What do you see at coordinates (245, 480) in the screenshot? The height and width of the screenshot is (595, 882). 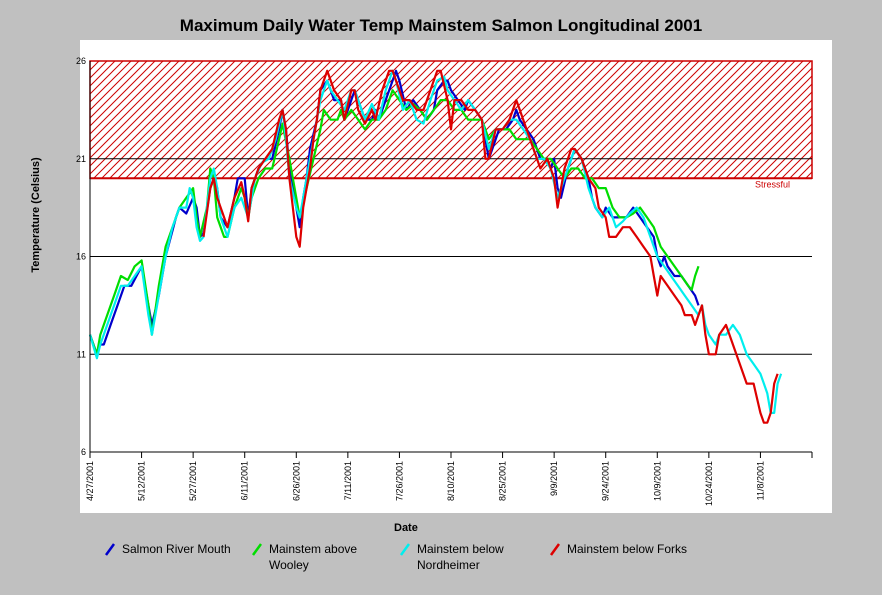 I see `x-tick-label: 6/11/2001` at bounding box center [245, 480].